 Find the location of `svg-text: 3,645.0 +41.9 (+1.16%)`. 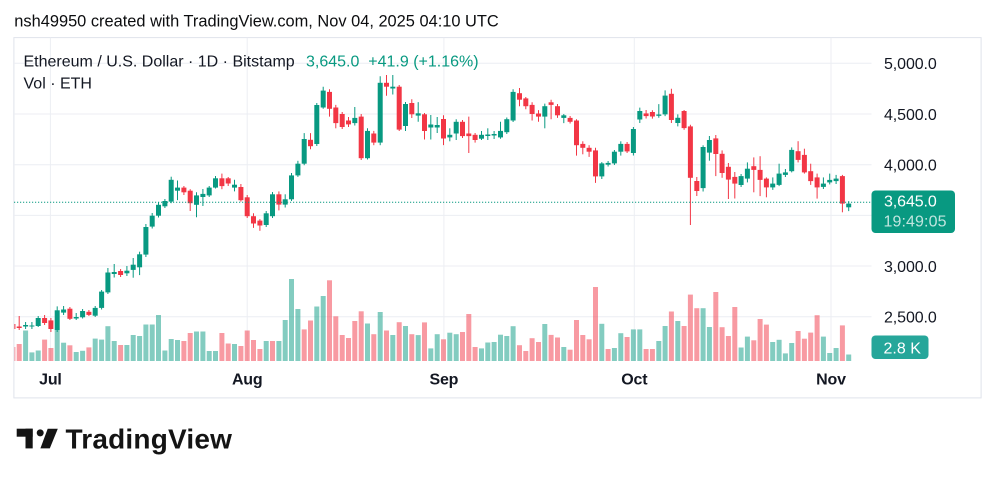

svg-text: 3,645.0 +41.9 (+1.16%) is located at coordinates (392, 62).